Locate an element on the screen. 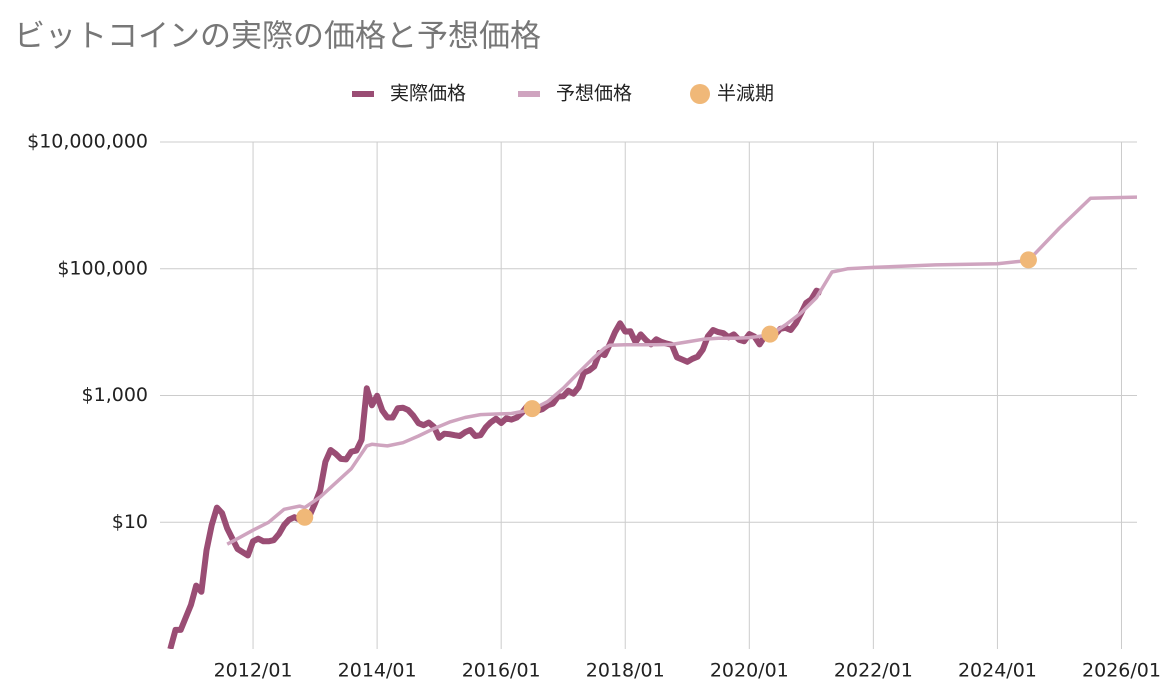 The width and height of the screenshot is (1166, 698). x-tick-label: 2012/01 is located at coordinates (253, 671).